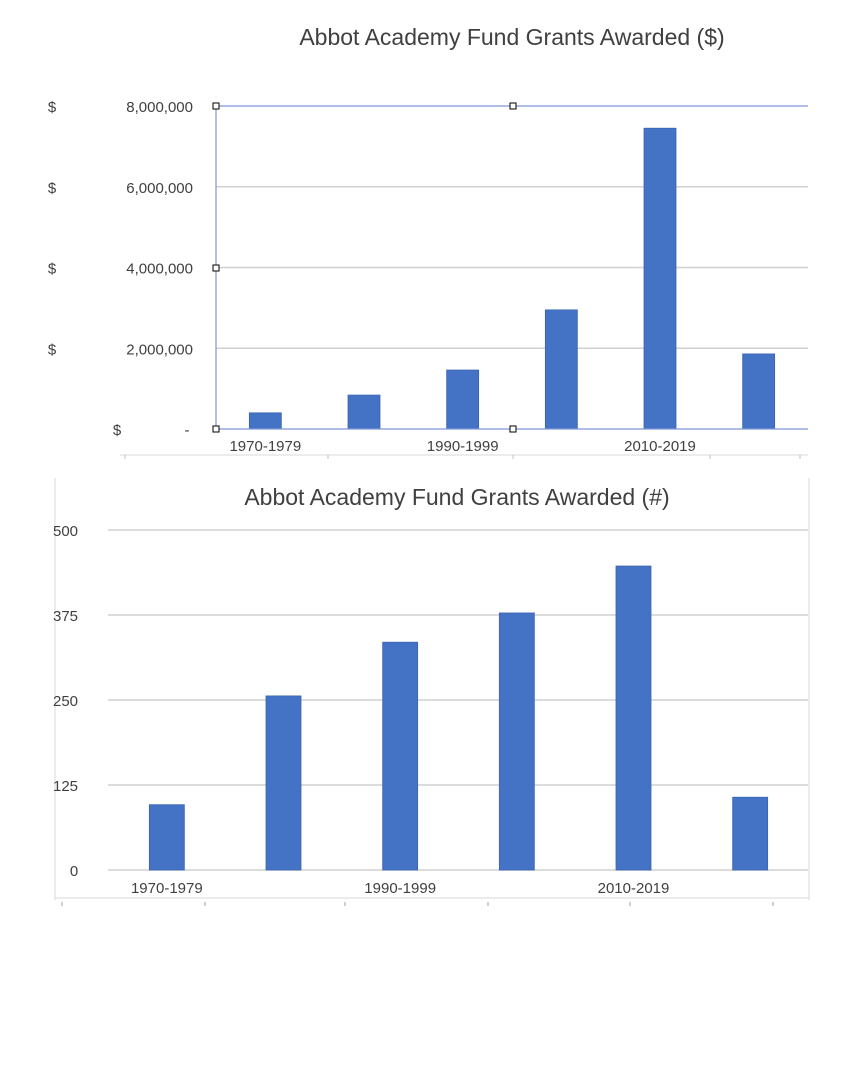  What do you see at coordinates (65, 616) in the screenshot?
I see `chart-2-ytick-label: 375` at bounding box center [65, 616].